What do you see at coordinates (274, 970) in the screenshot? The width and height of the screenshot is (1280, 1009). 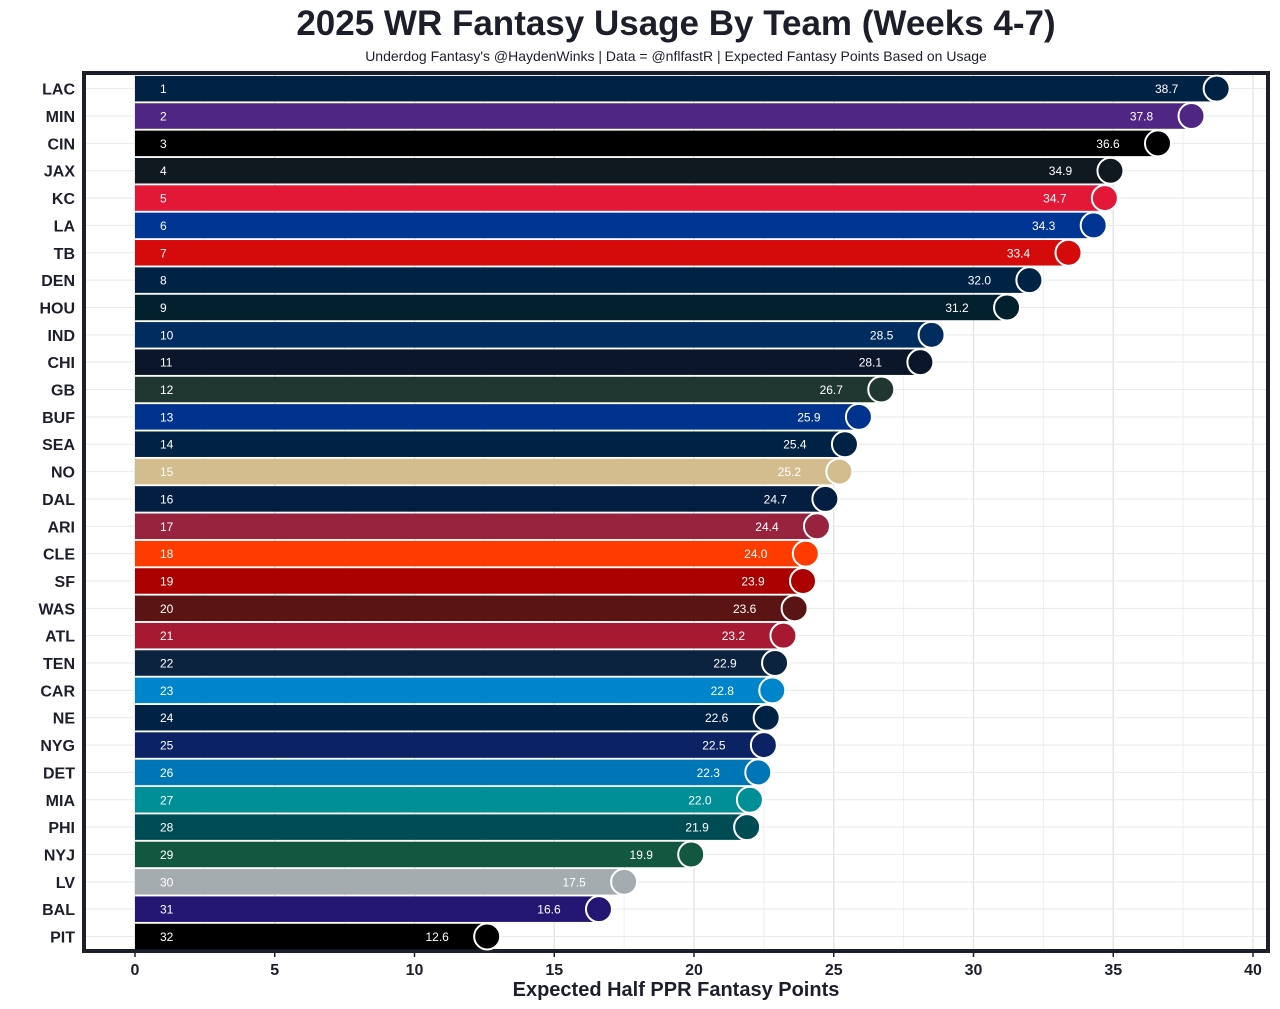 I see `x-tick-label: 5` at bounding box center [274, 970].